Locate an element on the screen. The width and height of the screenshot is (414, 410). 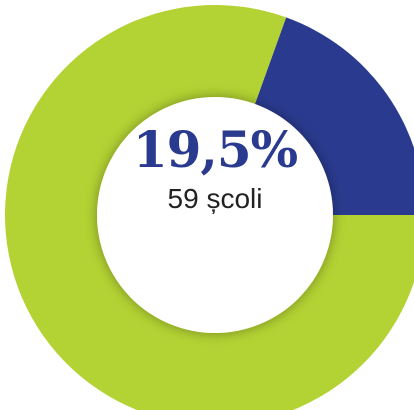
center-text: 19,5% 59 școli is located at coordinates (215, 169).